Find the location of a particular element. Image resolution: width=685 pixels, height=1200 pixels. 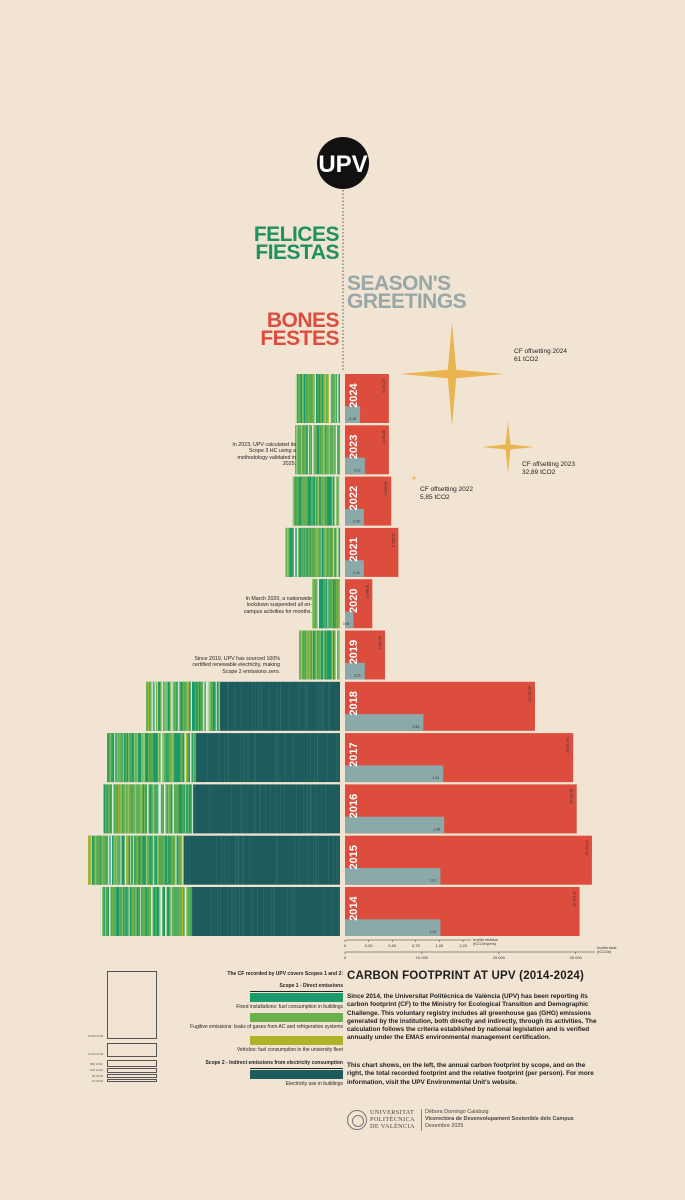

upv-logo-icon is located at coordinates (343, 163).